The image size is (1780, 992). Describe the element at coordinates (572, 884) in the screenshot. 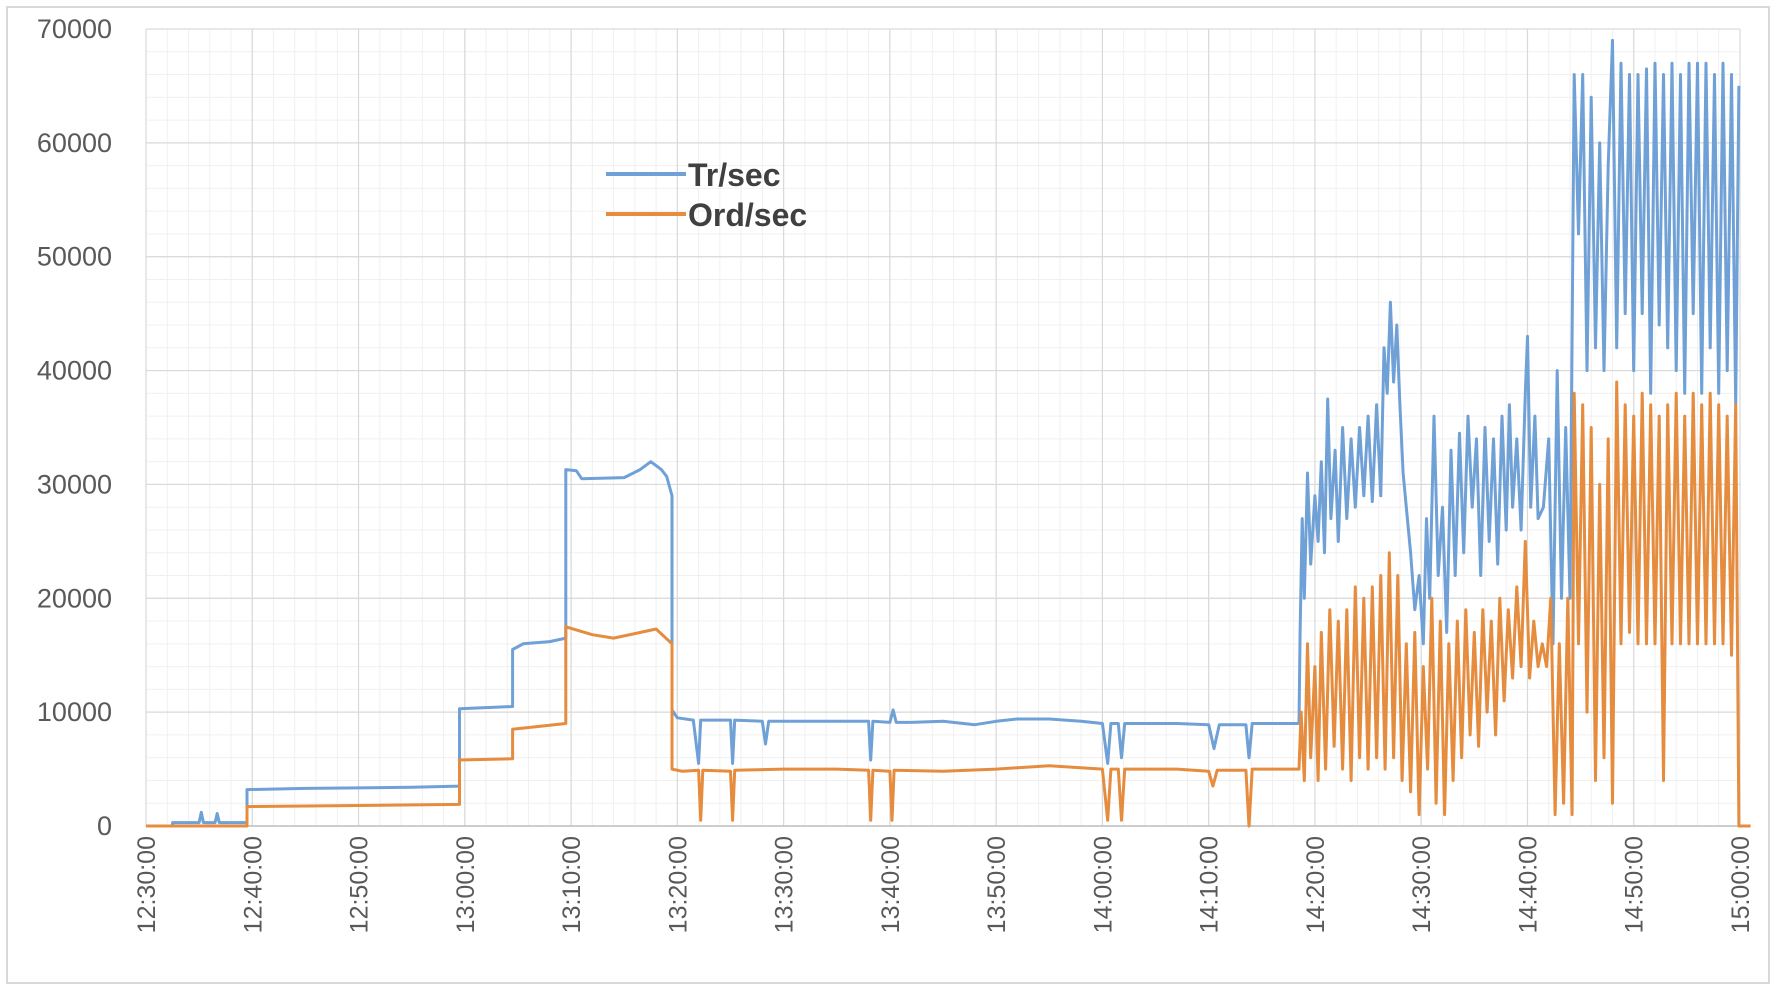

I see `x-tick-label: 13:10:00` at that location.